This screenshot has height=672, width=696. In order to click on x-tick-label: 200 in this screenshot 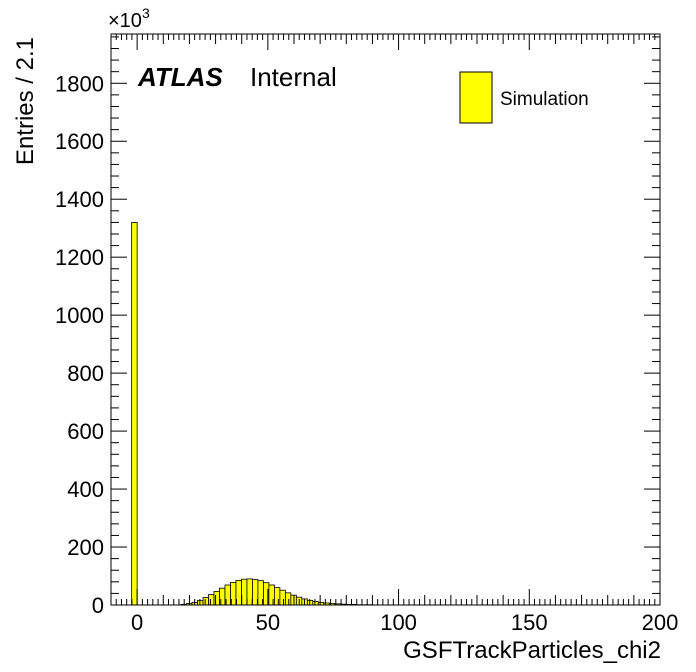, I will do `click(660, 622)`.